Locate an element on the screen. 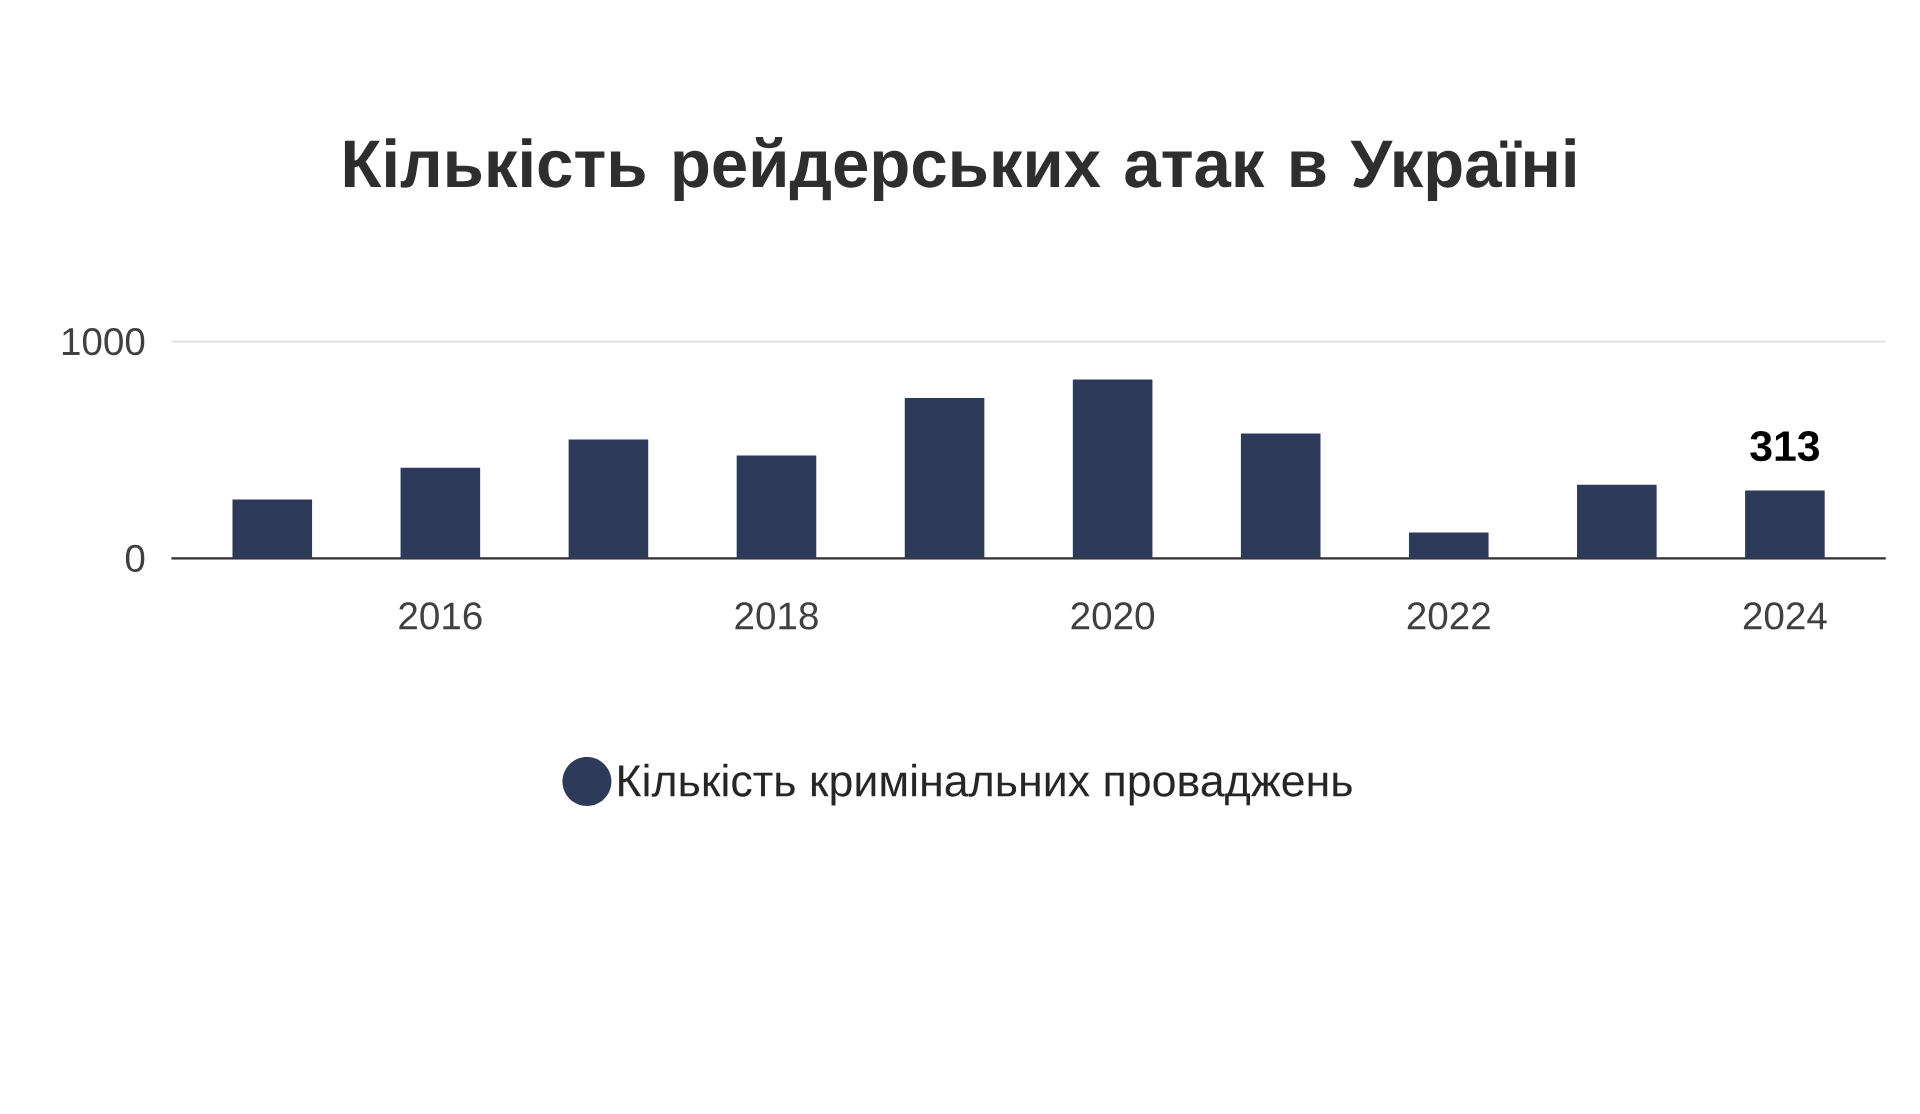 The height and width of the screenshot is (1114, 1920). x-tick-label: 2020 is located at coordinates (1113, 616).